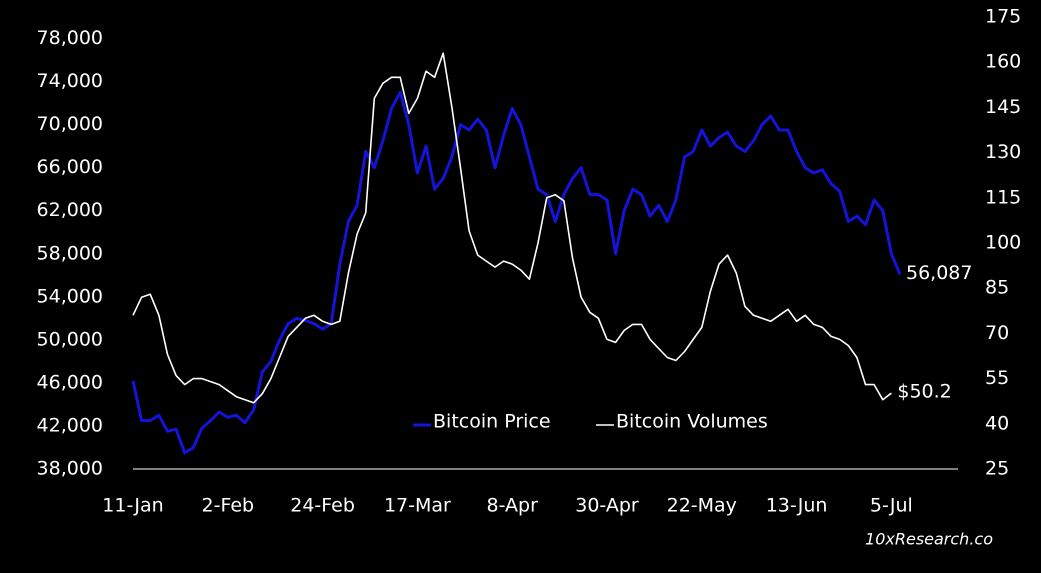  I want to click on source: 10xResearch.co, so click(929, 539).